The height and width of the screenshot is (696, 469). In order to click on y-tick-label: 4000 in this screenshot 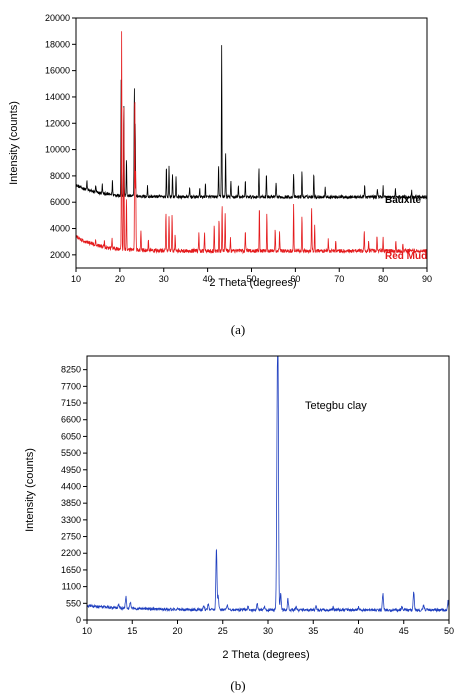, I will do `click(60, 229)`.